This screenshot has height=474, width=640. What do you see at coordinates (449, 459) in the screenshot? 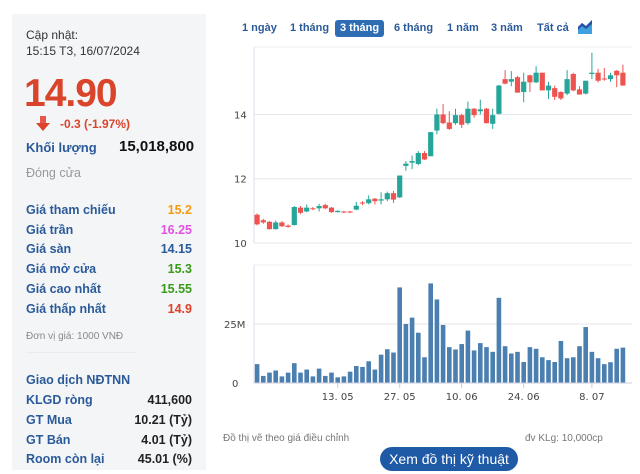
I see `technical-chart-button: Xem đồ thị kỹ thuật` at bounding box center [449, 459].